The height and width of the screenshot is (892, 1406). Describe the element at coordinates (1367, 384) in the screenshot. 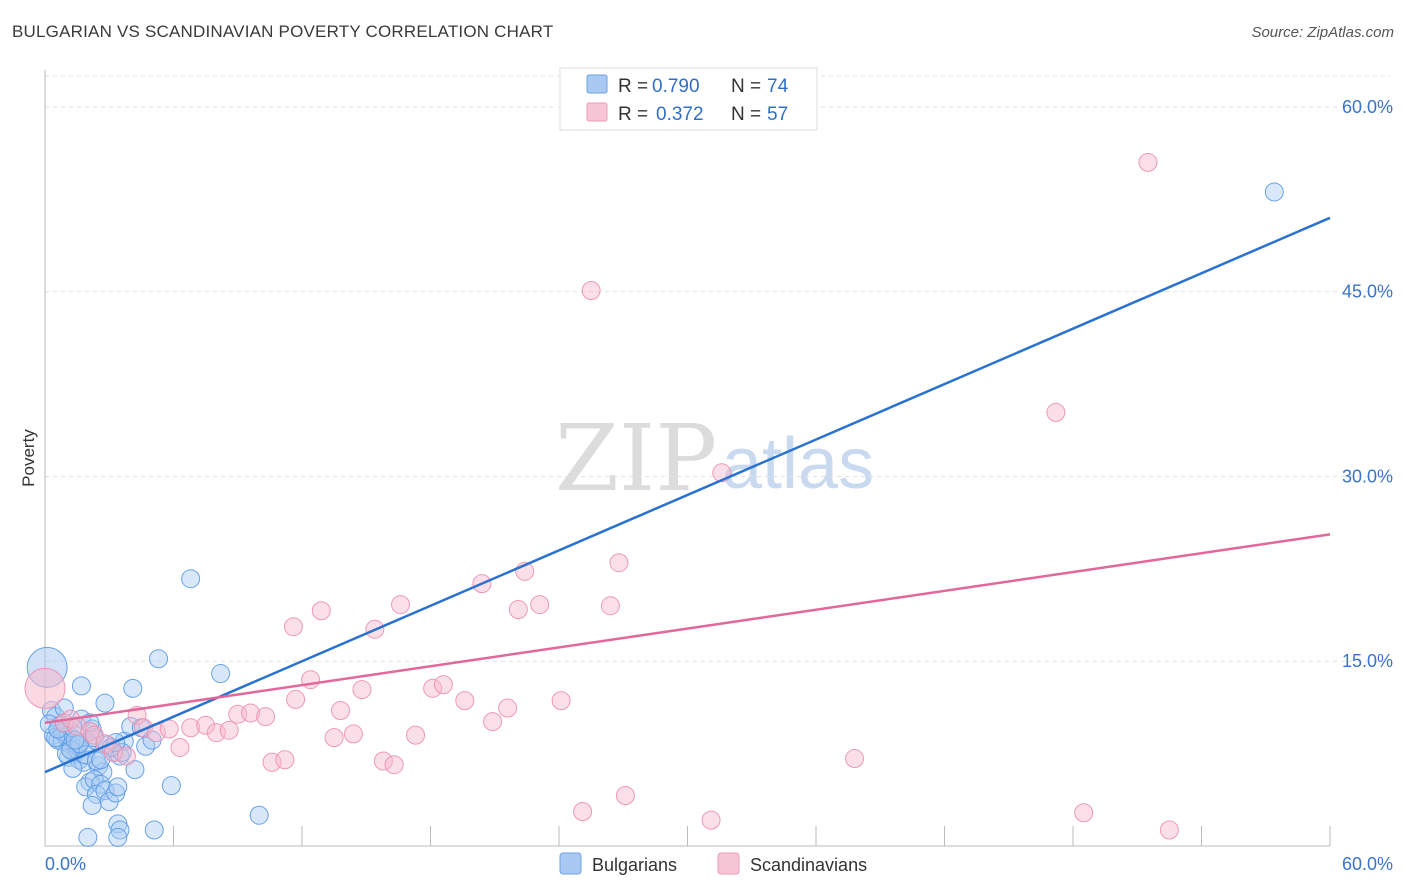

I see `y-tick-labels: 15.0% 30.0% 45.0% 60.0%` at that location.